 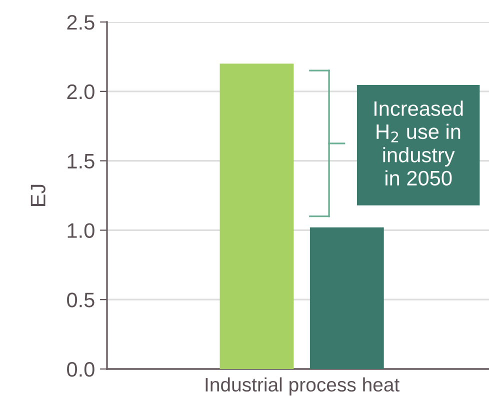 What do you see at coordinates (81, 161) in the screenshot?
I see `y-tick-label: 1.5` at bounding box center [81, 161].